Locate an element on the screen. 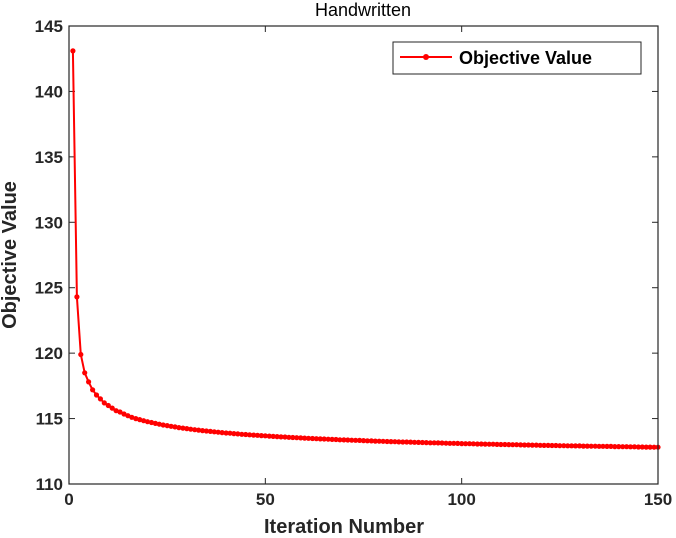 The width and height of the screenshot is (676, 538). x-tick-label: 150 is located at coordinates (658, 499).